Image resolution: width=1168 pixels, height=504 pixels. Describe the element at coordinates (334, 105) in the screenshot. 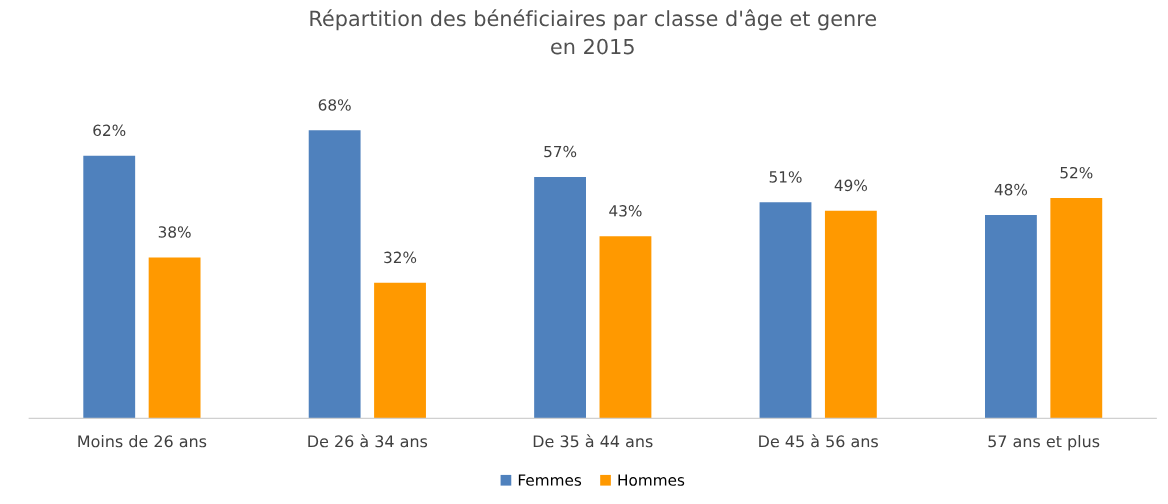

I see `data-label: 68%` at that location.